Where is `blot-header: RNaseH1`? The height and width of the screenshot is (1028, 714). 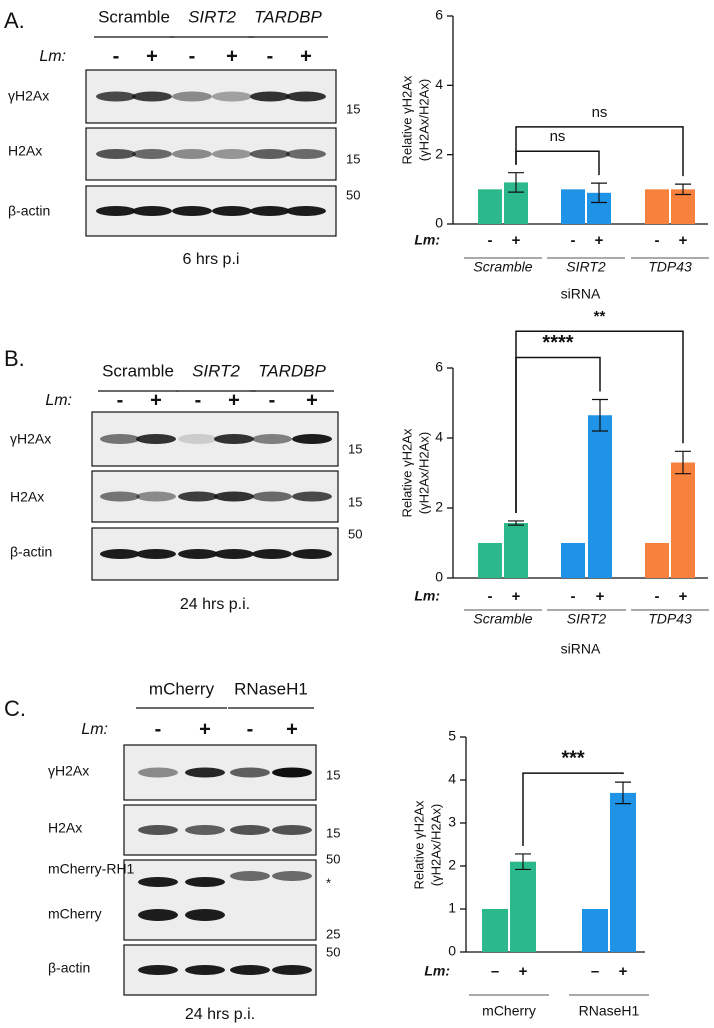 blot-header: RNaseH1 is located at coordinates (271, 688).